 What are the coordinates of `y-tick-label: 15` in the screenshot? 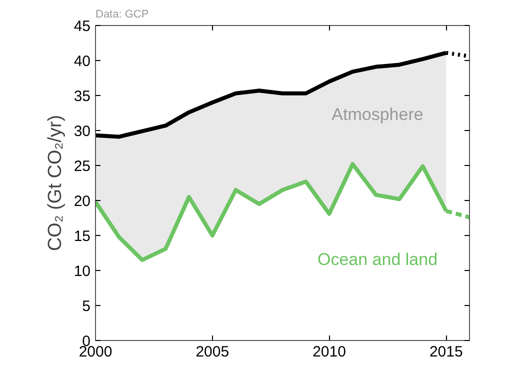 It's located at (82, 236).